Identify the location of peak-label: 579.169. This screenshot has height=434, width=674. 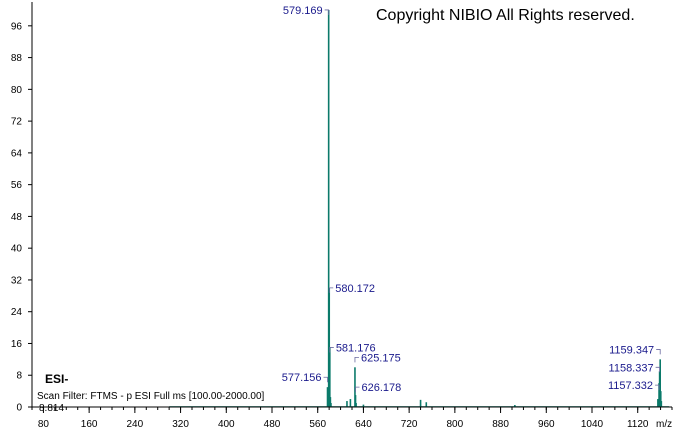
(303, 11).